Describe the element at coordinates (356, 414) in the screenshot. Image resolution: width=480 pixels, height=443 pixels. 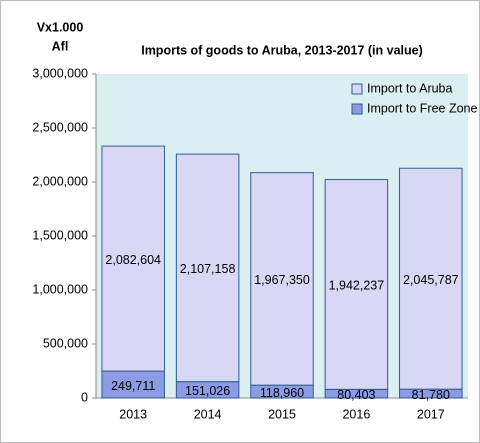
I see `x-tick-label: 2016` at that location.